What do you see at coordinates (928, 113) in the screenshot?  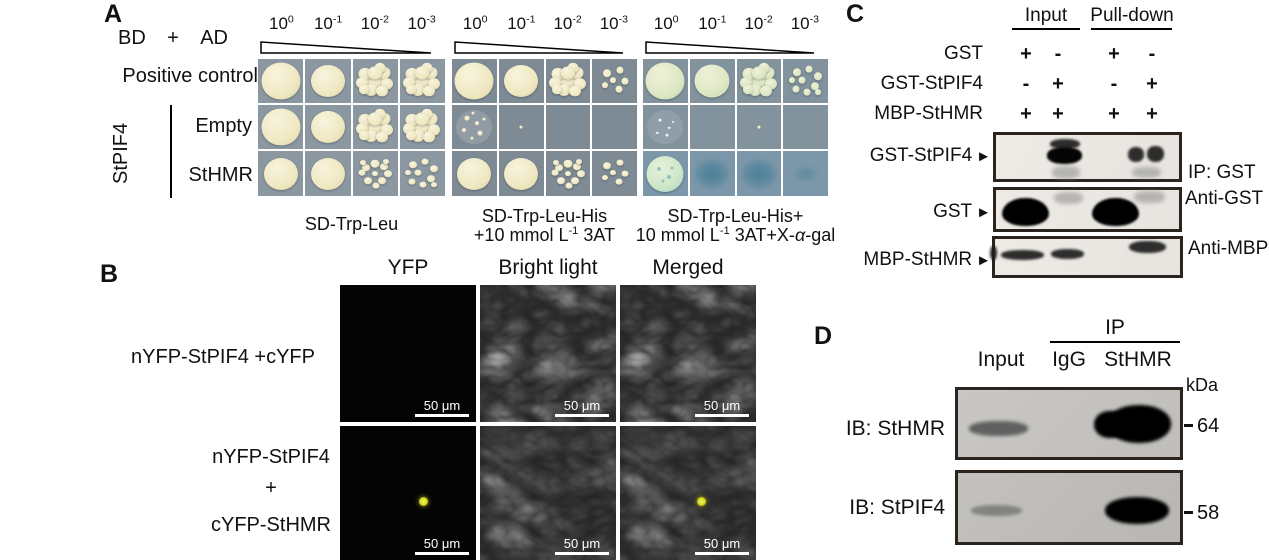 I see `construct-label-mbp-sthmr: MBP-StHMR` at bounding box center [928, 113].